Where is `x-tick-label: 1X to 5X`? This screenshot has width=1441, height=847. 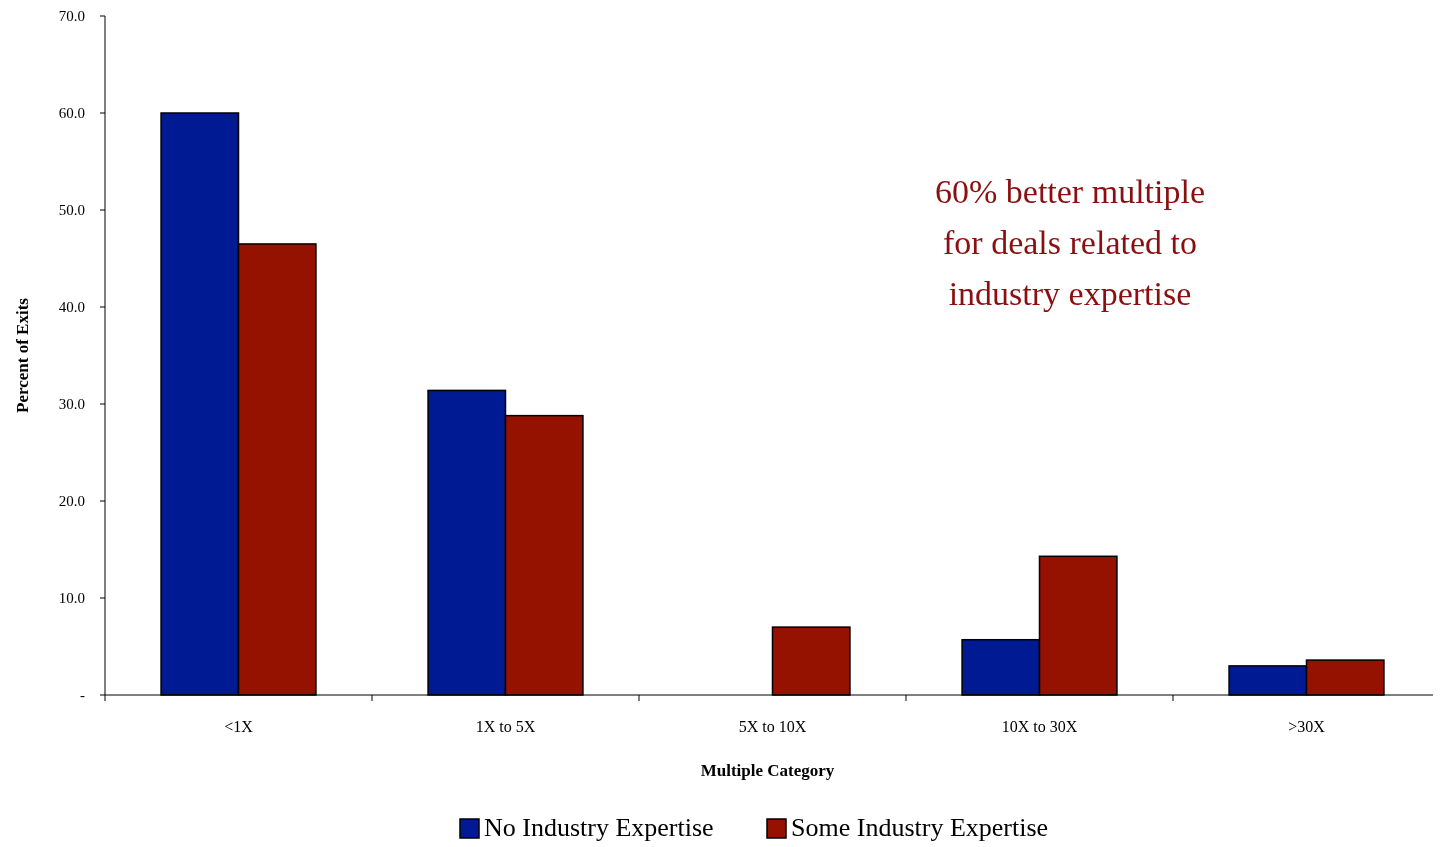 x-tick-label: 1X to 5X is located at coordinates (505, 726).